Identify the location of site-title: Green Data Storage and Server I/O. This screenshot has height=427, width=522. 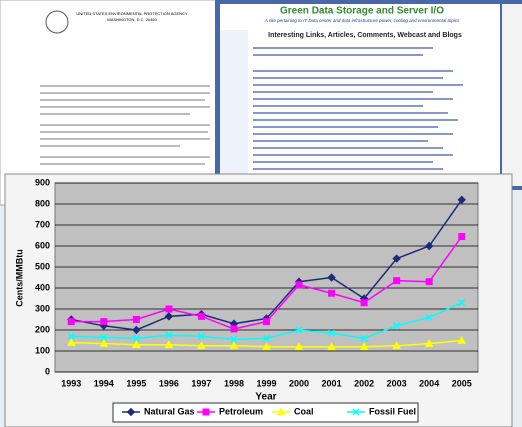
(362, 11).